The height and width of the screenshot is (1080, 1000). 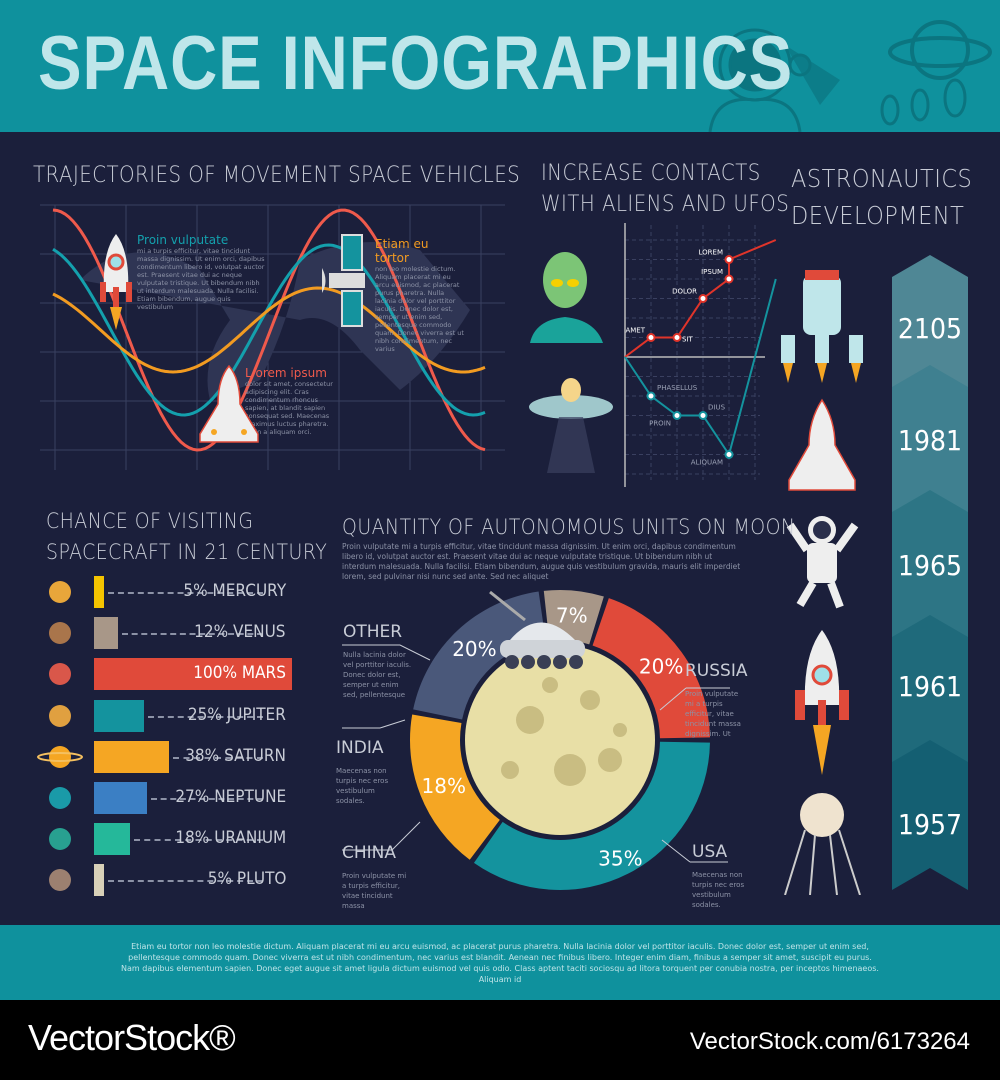 I want to click on timeline-chevrons, so click(x=930, y=572).